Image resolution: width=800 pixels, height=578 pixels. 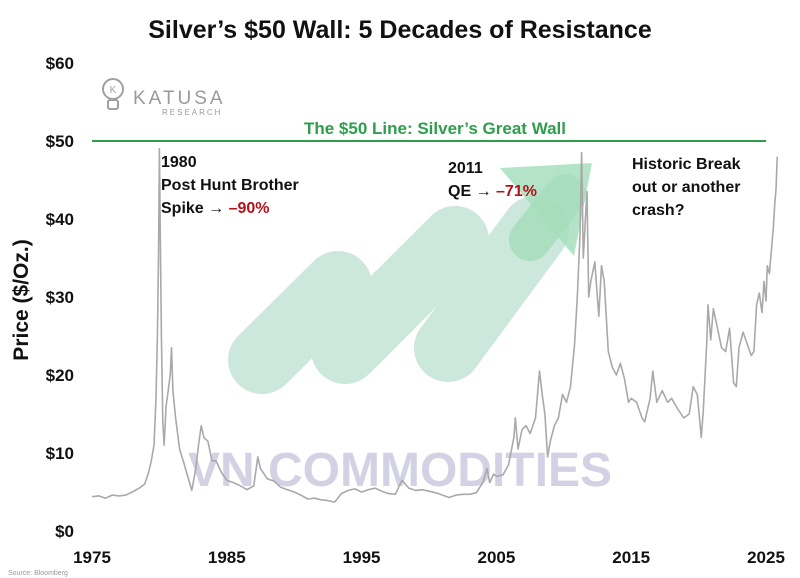 I want to click on annotation-2025: Historic Break out or another crash?, so click(x=686, y=187).